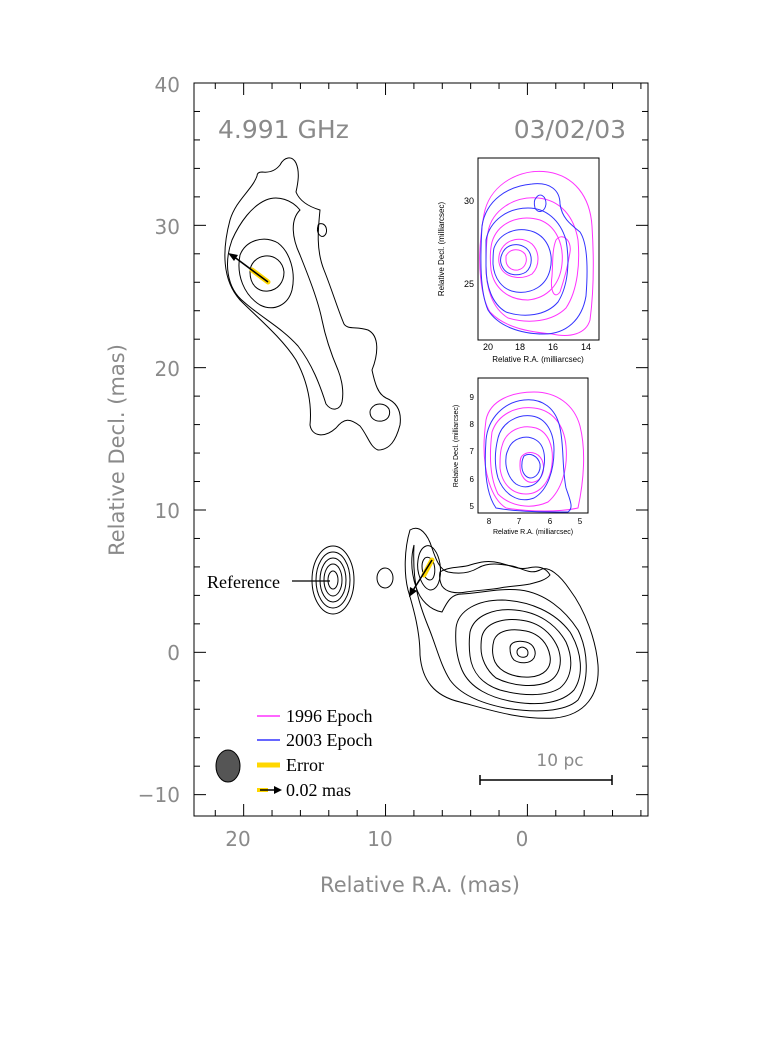  What do you see at coordinates (318, 790) in the screenshot?
I see `legend-label-arrow: 0.02 mas` at bounding box center [318, 790].